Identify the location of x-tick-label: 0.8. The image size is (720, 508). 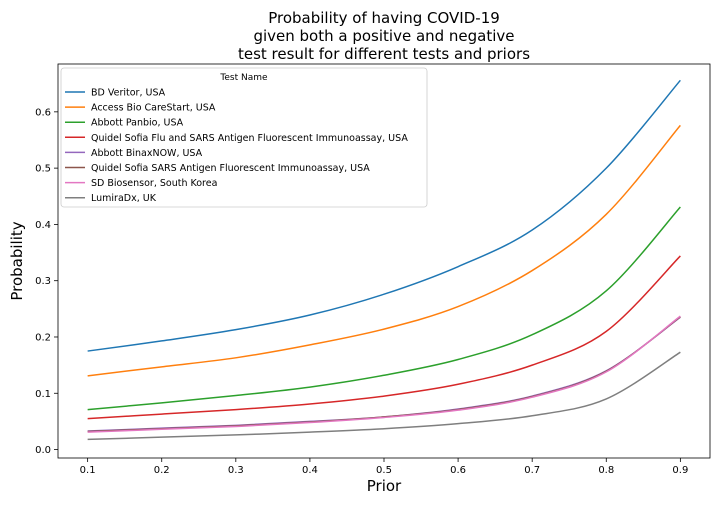
(606, 470).